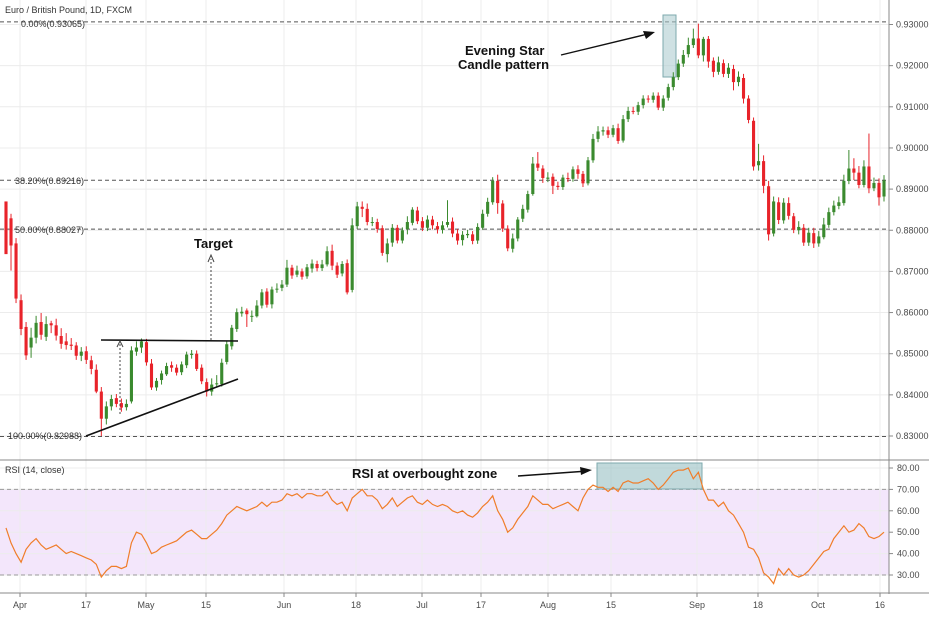  What do you see at coordinates (904, 521) in the screenshot?
I see `rsi-axis-ticks: 80.00 70.00 60.00 50.00 40.00 30.00` at bounding box center [904, 521].